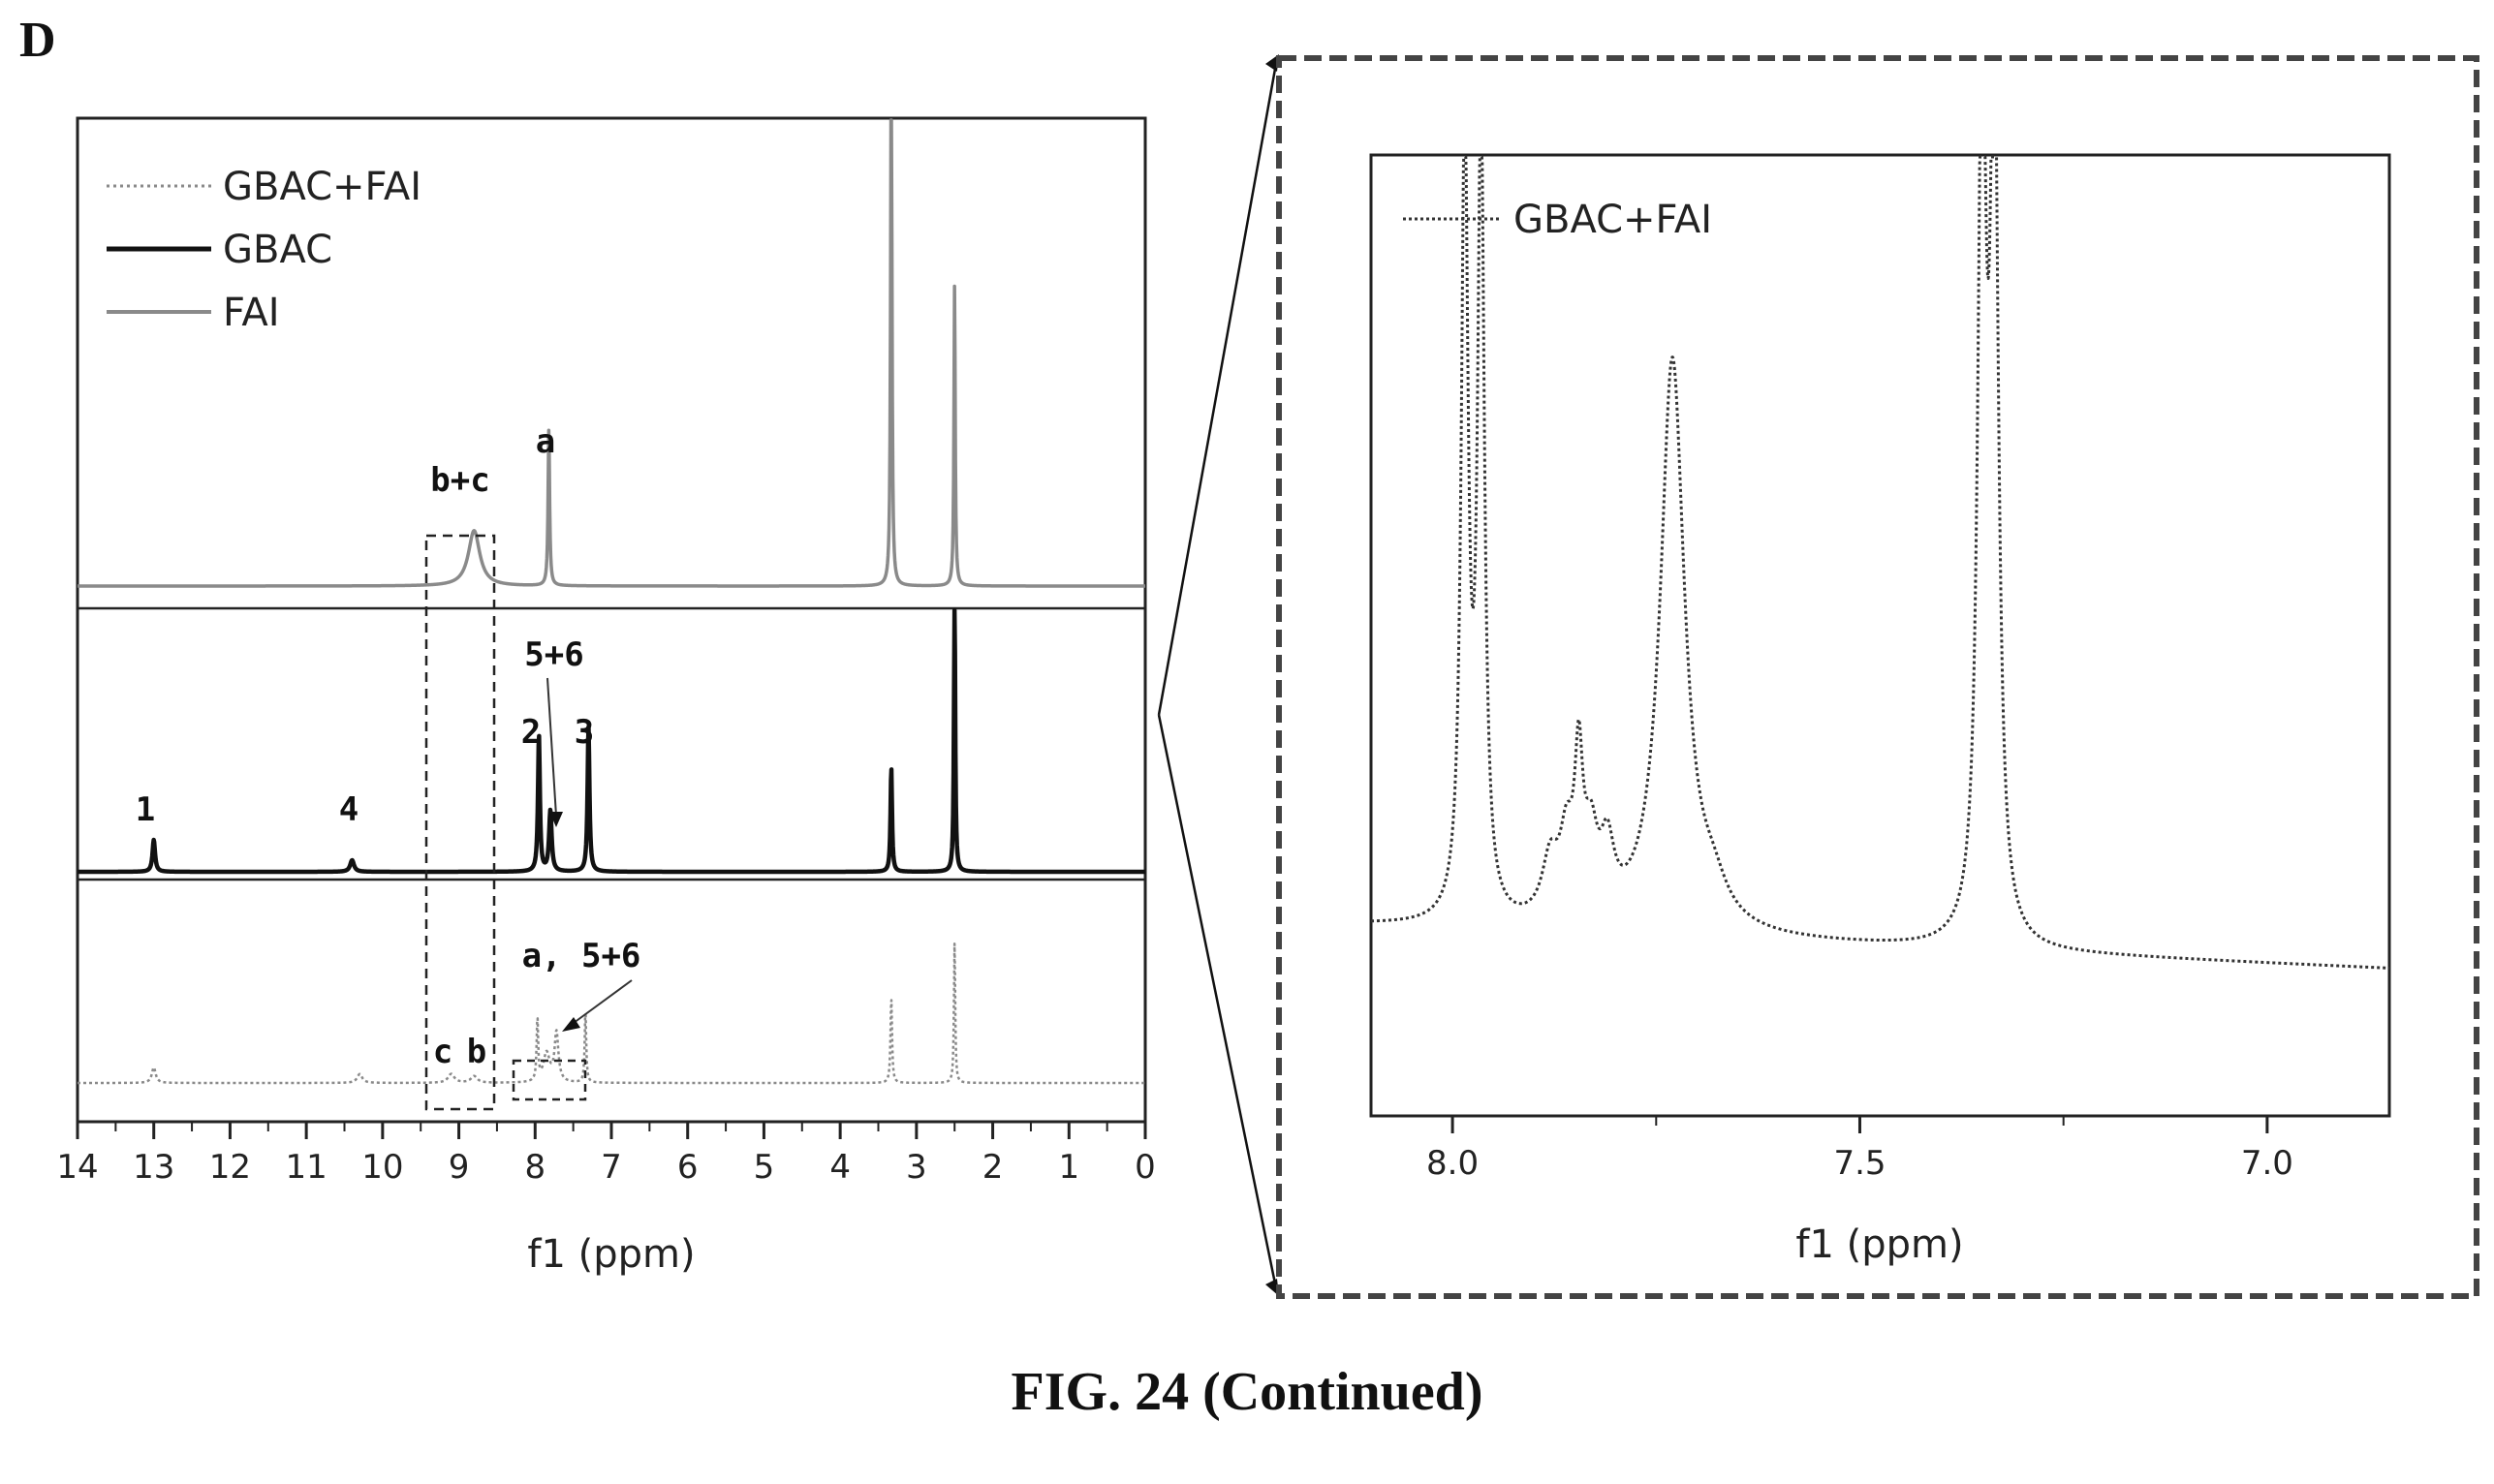 The width and height of the screenshot is (2494, 1484). Describe the element at coordinates (611, 1167) in the screenshot. I see `x-tick-label: 7` at that location.